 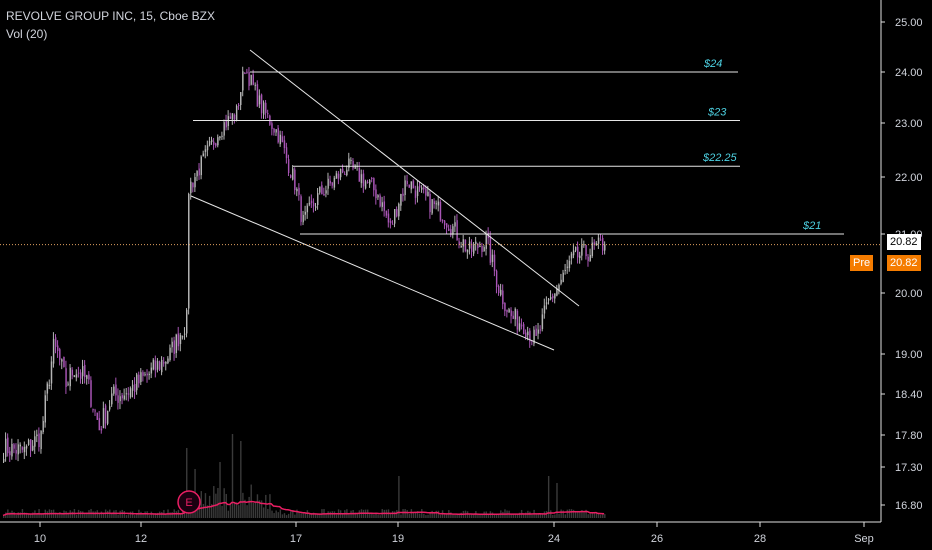 What do you see at coordinates (296, 539) in the screenshot?
I see `time-tick-label: 17` at bounding box center [296, 539].